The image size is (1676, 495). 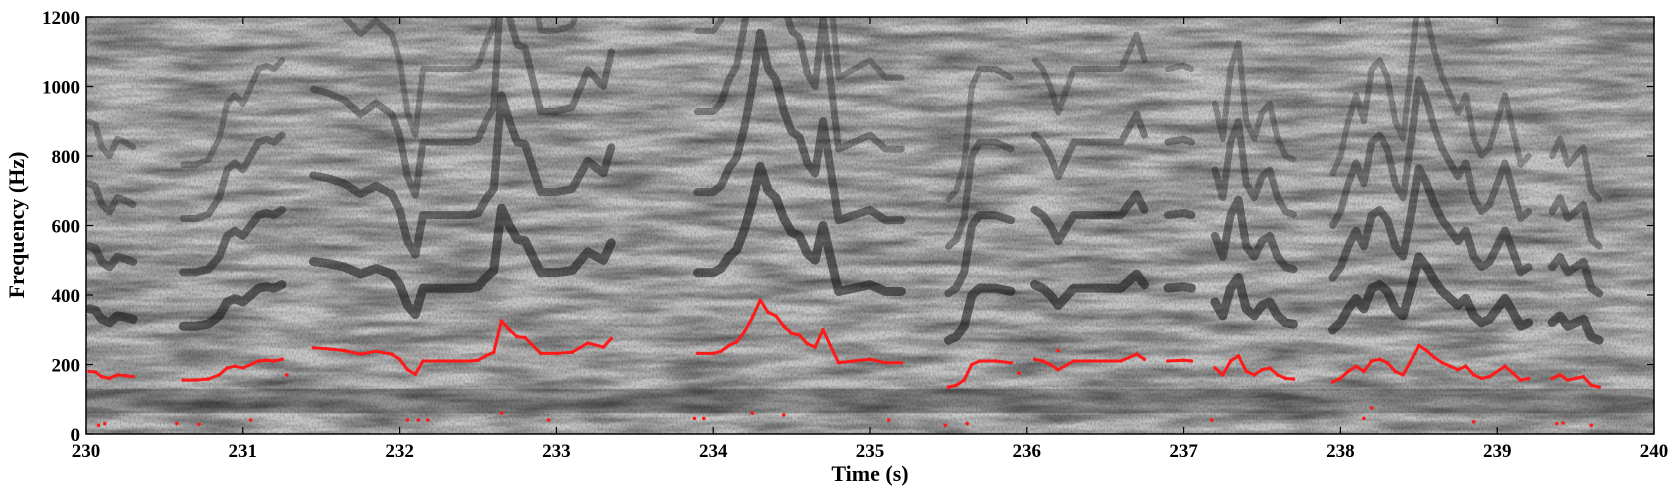 I want to click on y-tick-label: 0, so click(x=76, y=435).